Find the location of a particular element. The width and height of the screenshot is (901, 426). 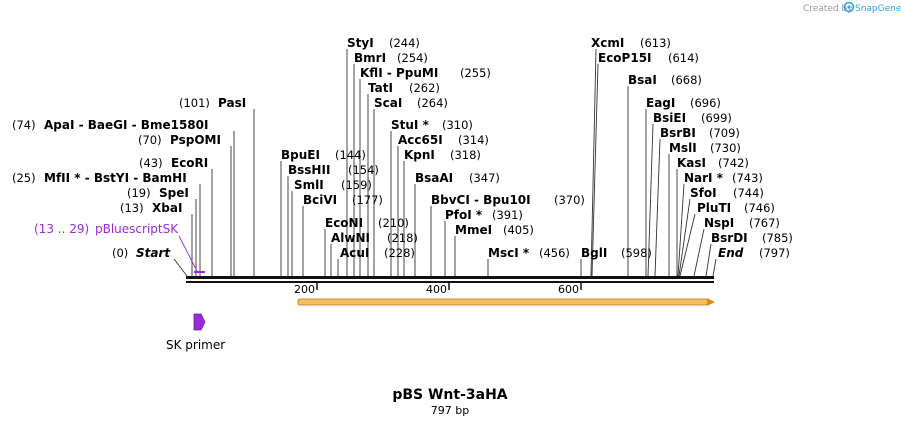

site-label-acc65i: Acc65I is located at coordinates (420, 140).